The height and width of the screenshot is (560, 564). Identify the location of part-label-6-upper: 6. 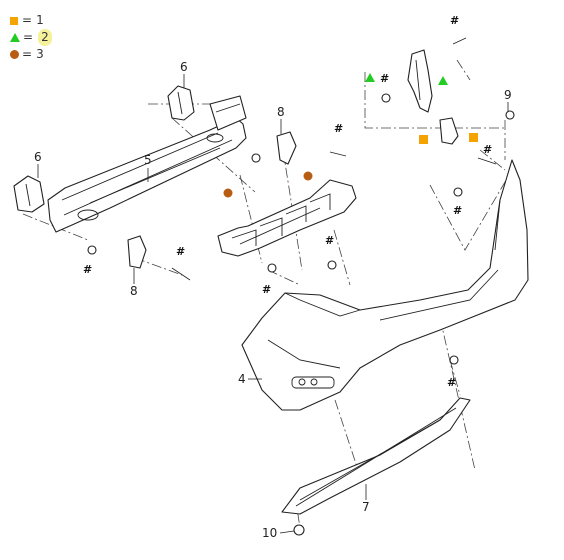
(184, 67).